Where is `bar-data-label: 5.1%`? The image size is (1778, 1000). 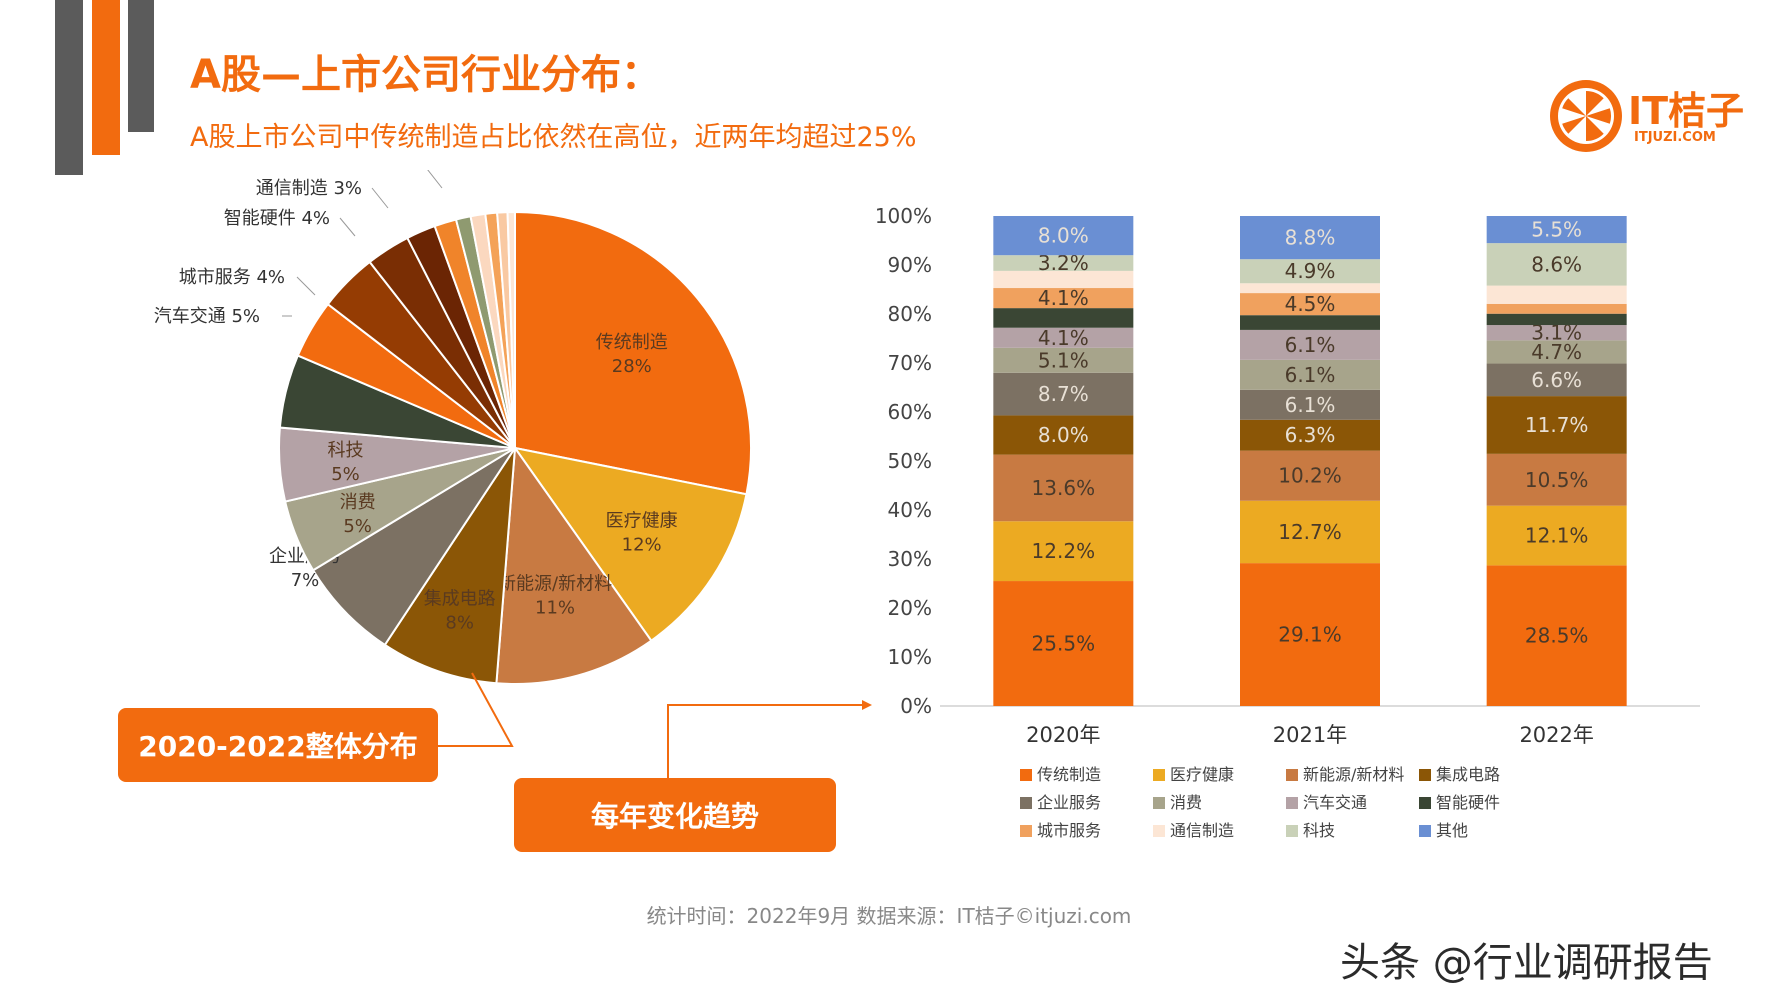
bar-data-label: 5.1% is located at coordinates (1063, 360).